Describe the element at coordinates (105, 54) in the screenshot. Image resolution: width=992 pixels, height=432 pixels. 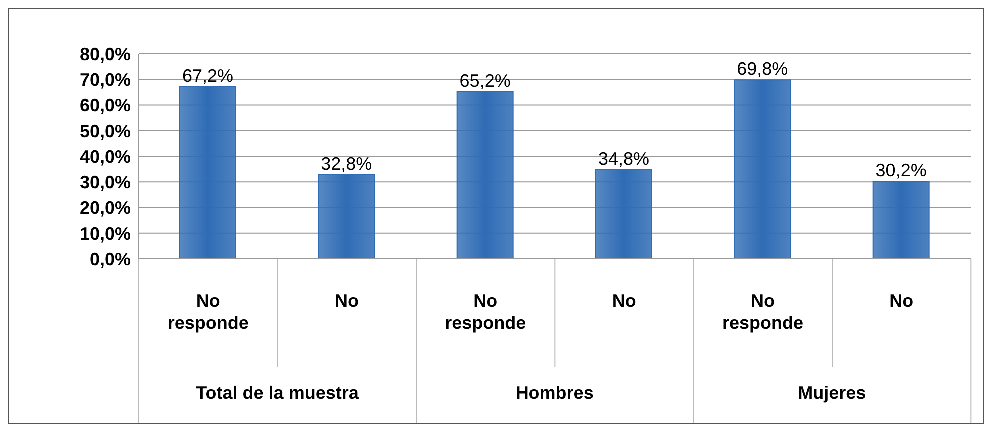
I see `y-tick-label: 80,0%` at that location.